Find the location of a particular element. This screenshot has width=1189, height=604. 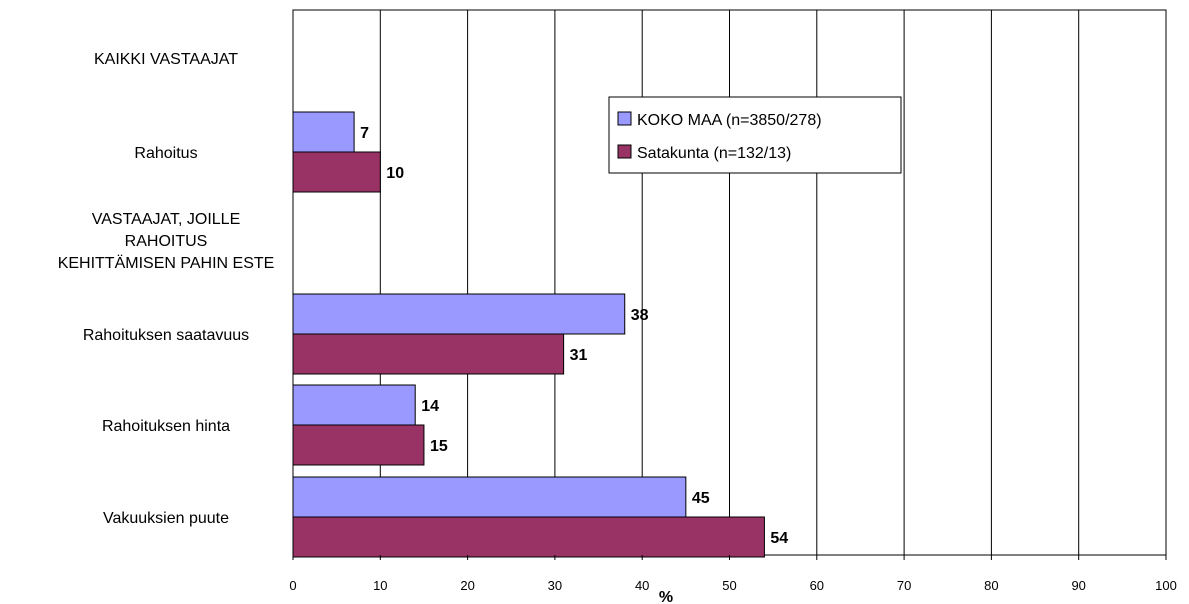

category-label-line: Rahoituksen saatavuus is located at coordinates (166, 335).